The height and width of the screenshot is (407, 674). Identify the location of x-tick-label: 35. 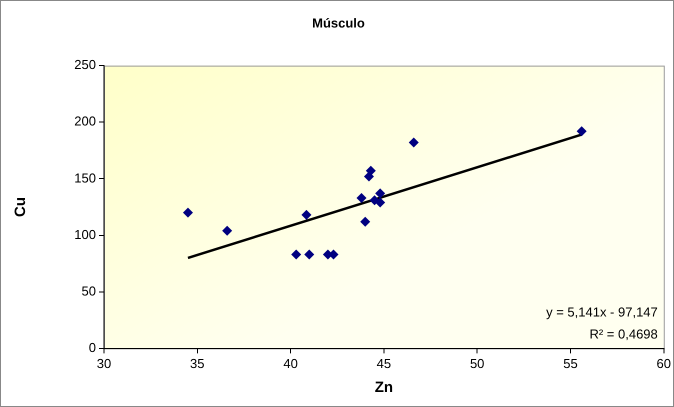
(197, 363).